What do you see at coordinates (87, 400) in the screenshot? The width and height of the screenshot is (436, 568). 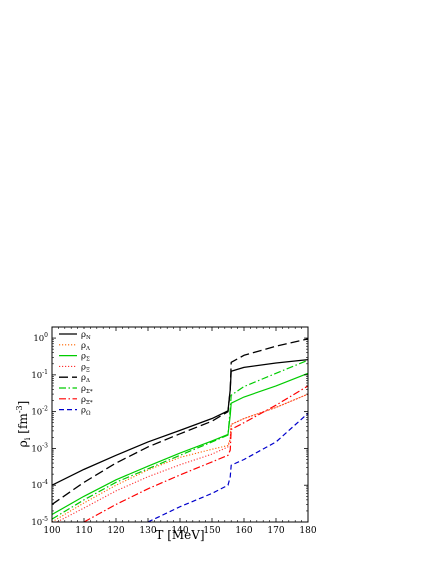 I see `legend-label-7: ρΞ*` at bounding box center [87, 400].